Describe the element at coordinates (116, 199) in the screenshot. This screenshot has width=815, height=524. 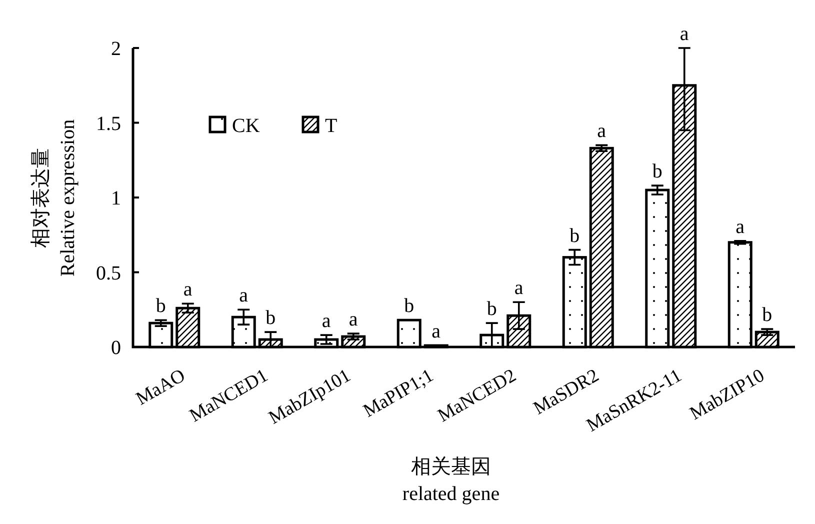
I see `y-tick-label: 1` at that location.